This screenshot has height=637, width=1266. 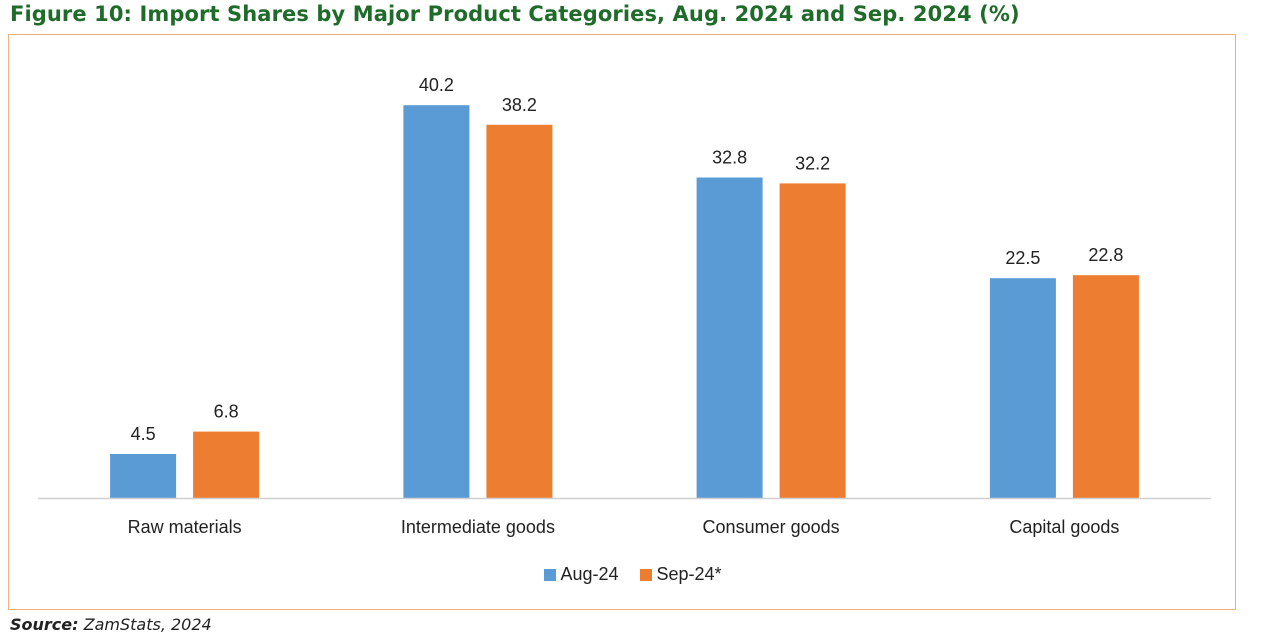 I want to click on data-label: 22.5, so click(x=1022, y=258).